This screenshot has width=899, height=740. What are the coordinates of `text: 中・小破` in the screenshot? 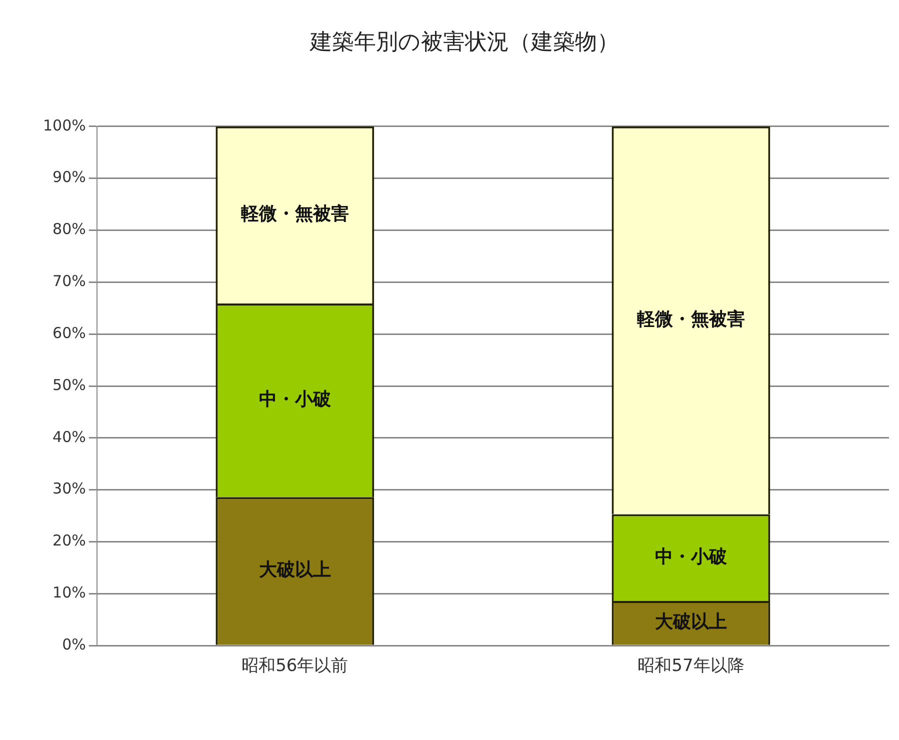 It's located at (294, 399).